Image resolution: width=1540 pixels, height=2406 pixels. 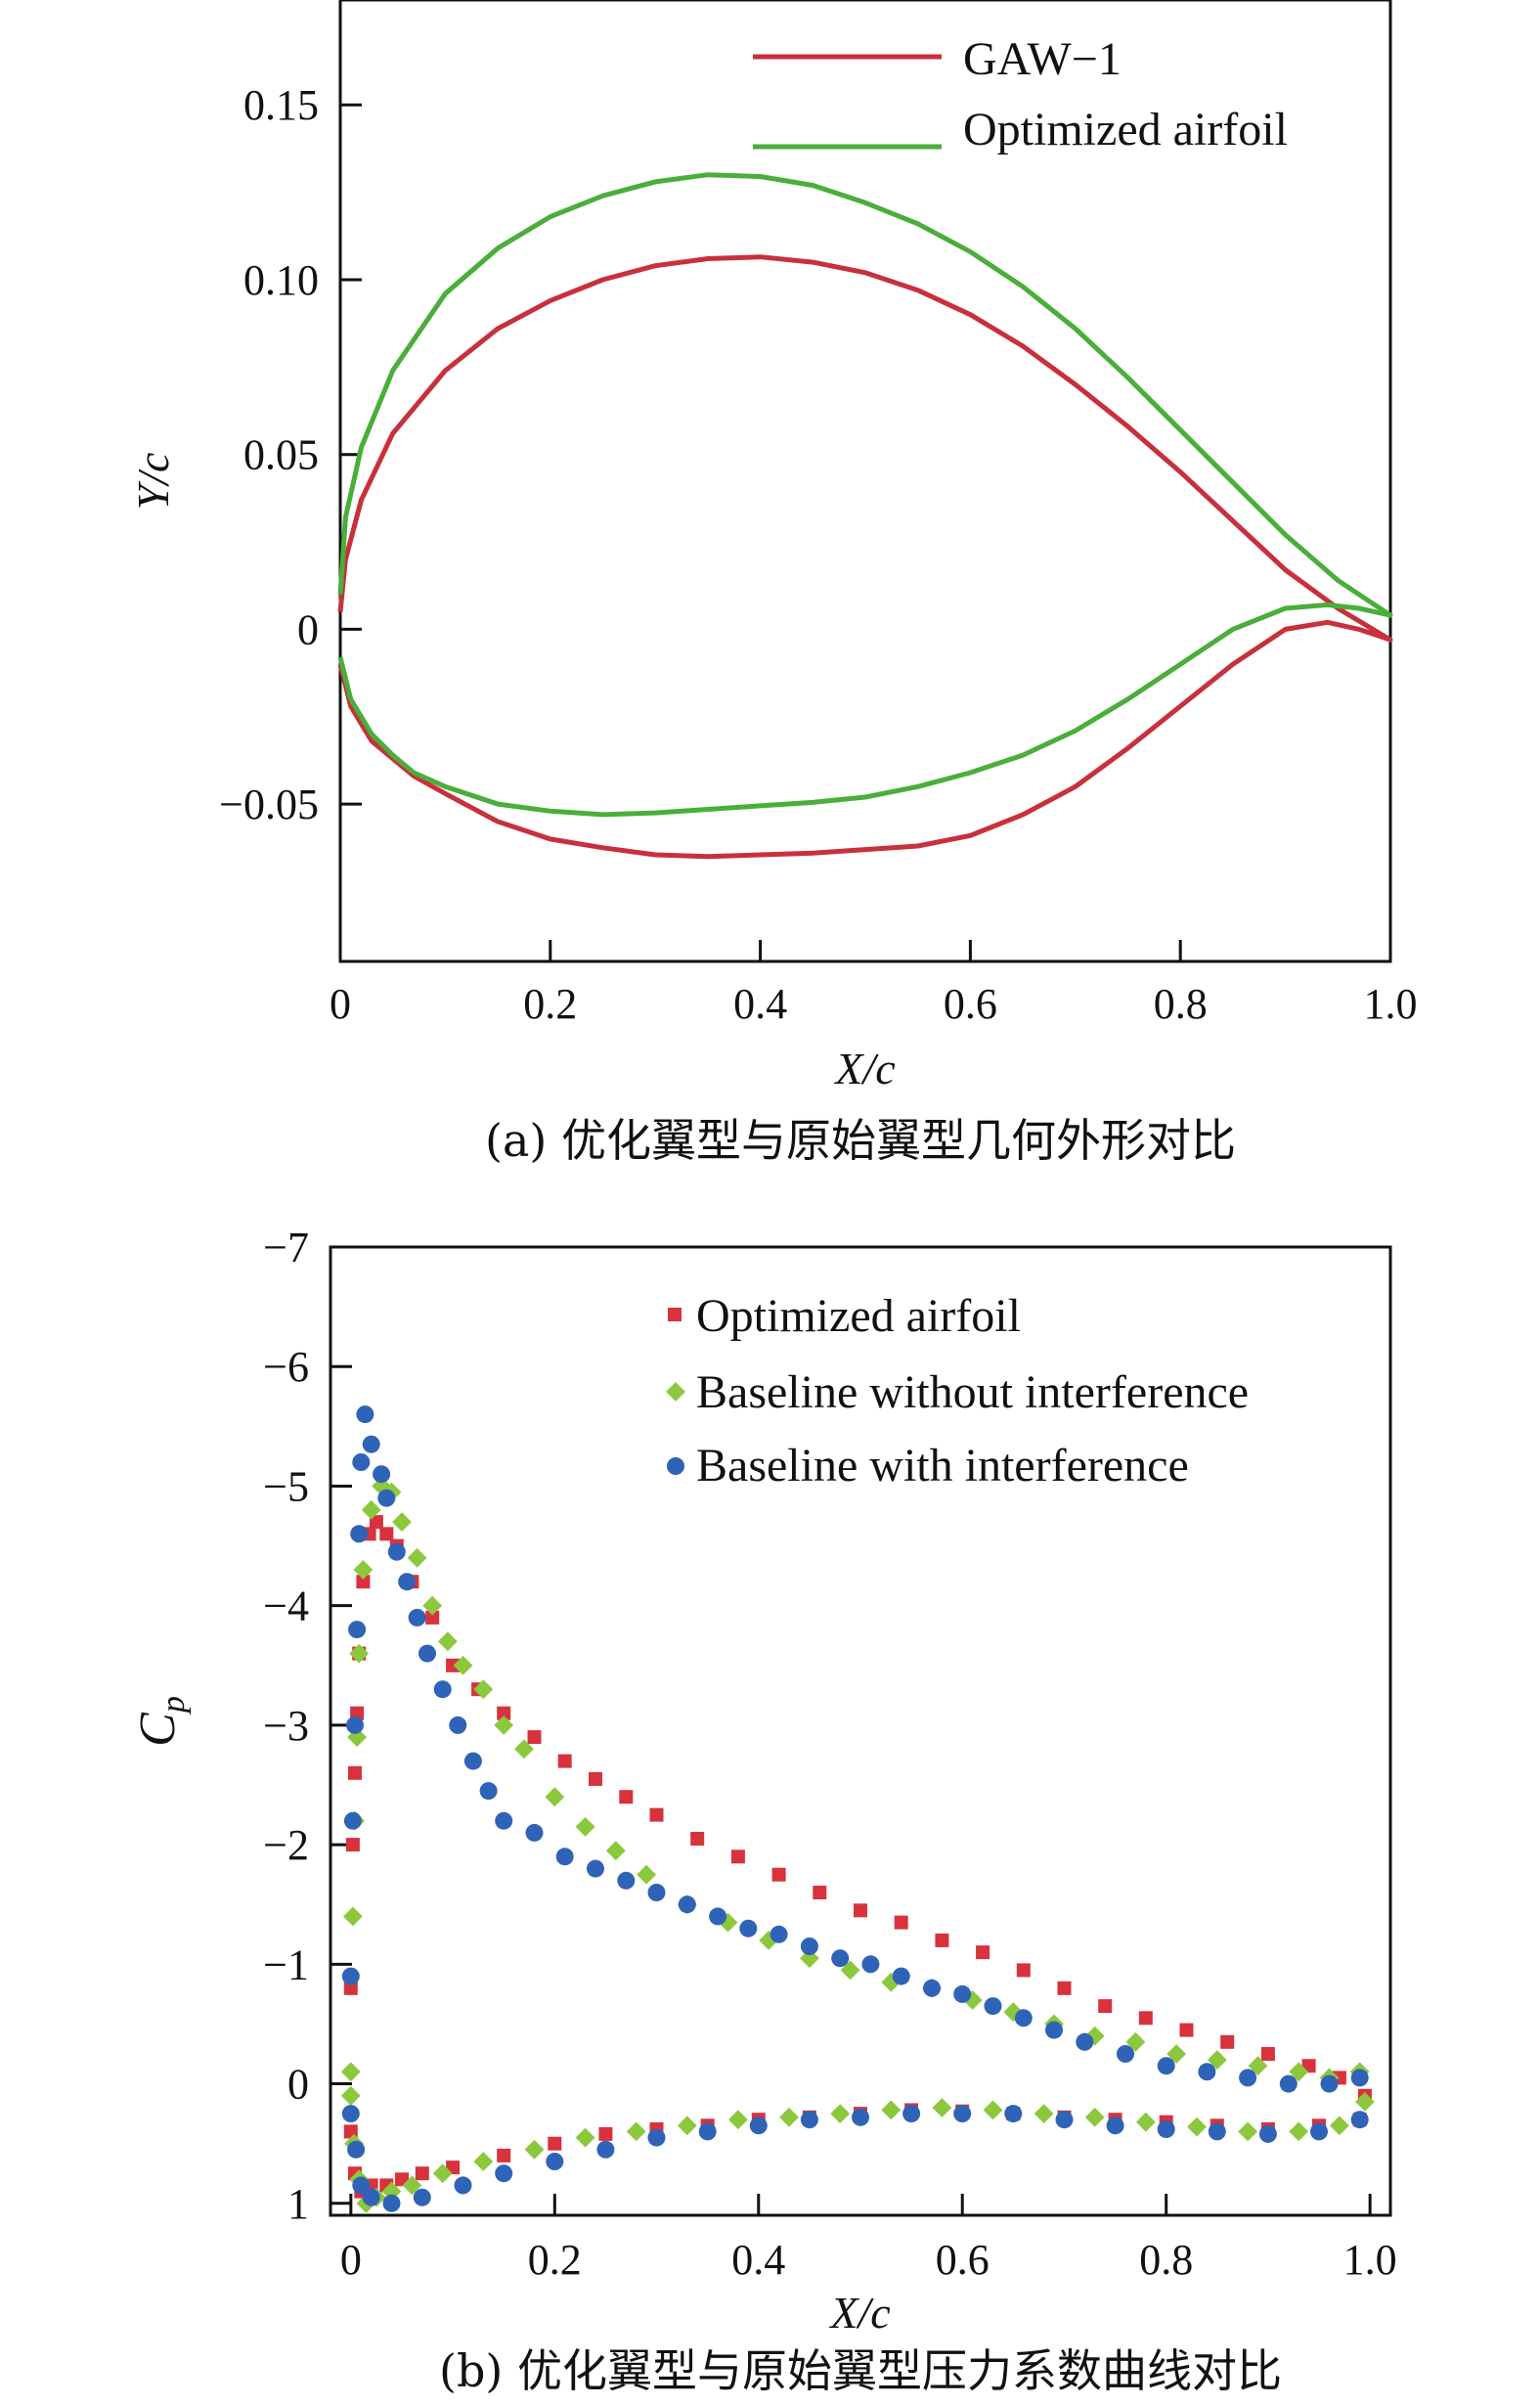 What do you see at coordinates (286, 1726) in the screenshot?
I see `y-tick-label: −3` at bounding box center [286, 1726].